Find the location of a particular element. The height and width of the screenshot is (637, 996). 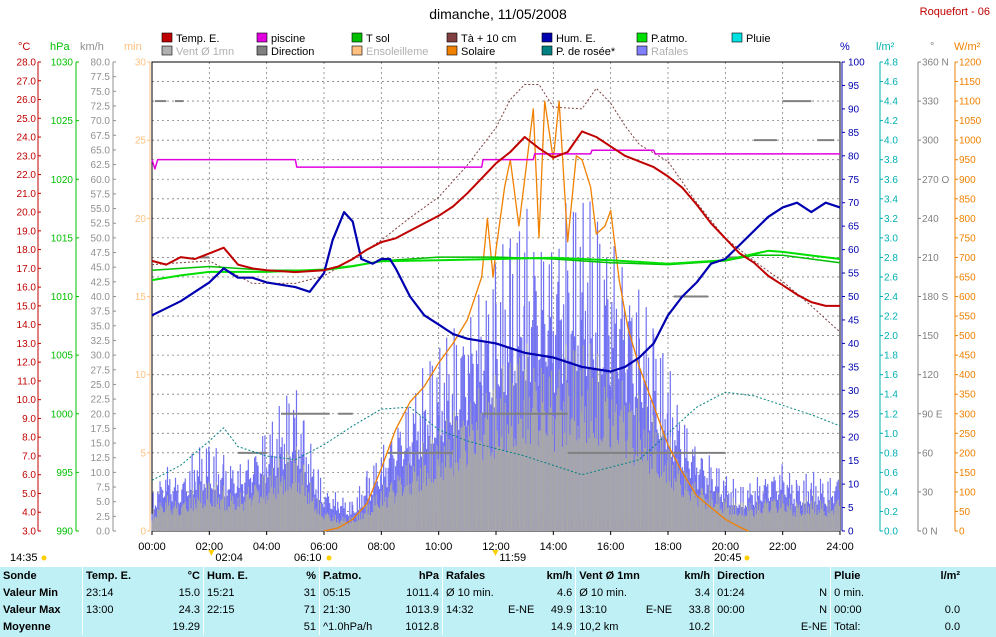

sunshine-axis-tick-label: 30 is located at coordinates (141, 63).